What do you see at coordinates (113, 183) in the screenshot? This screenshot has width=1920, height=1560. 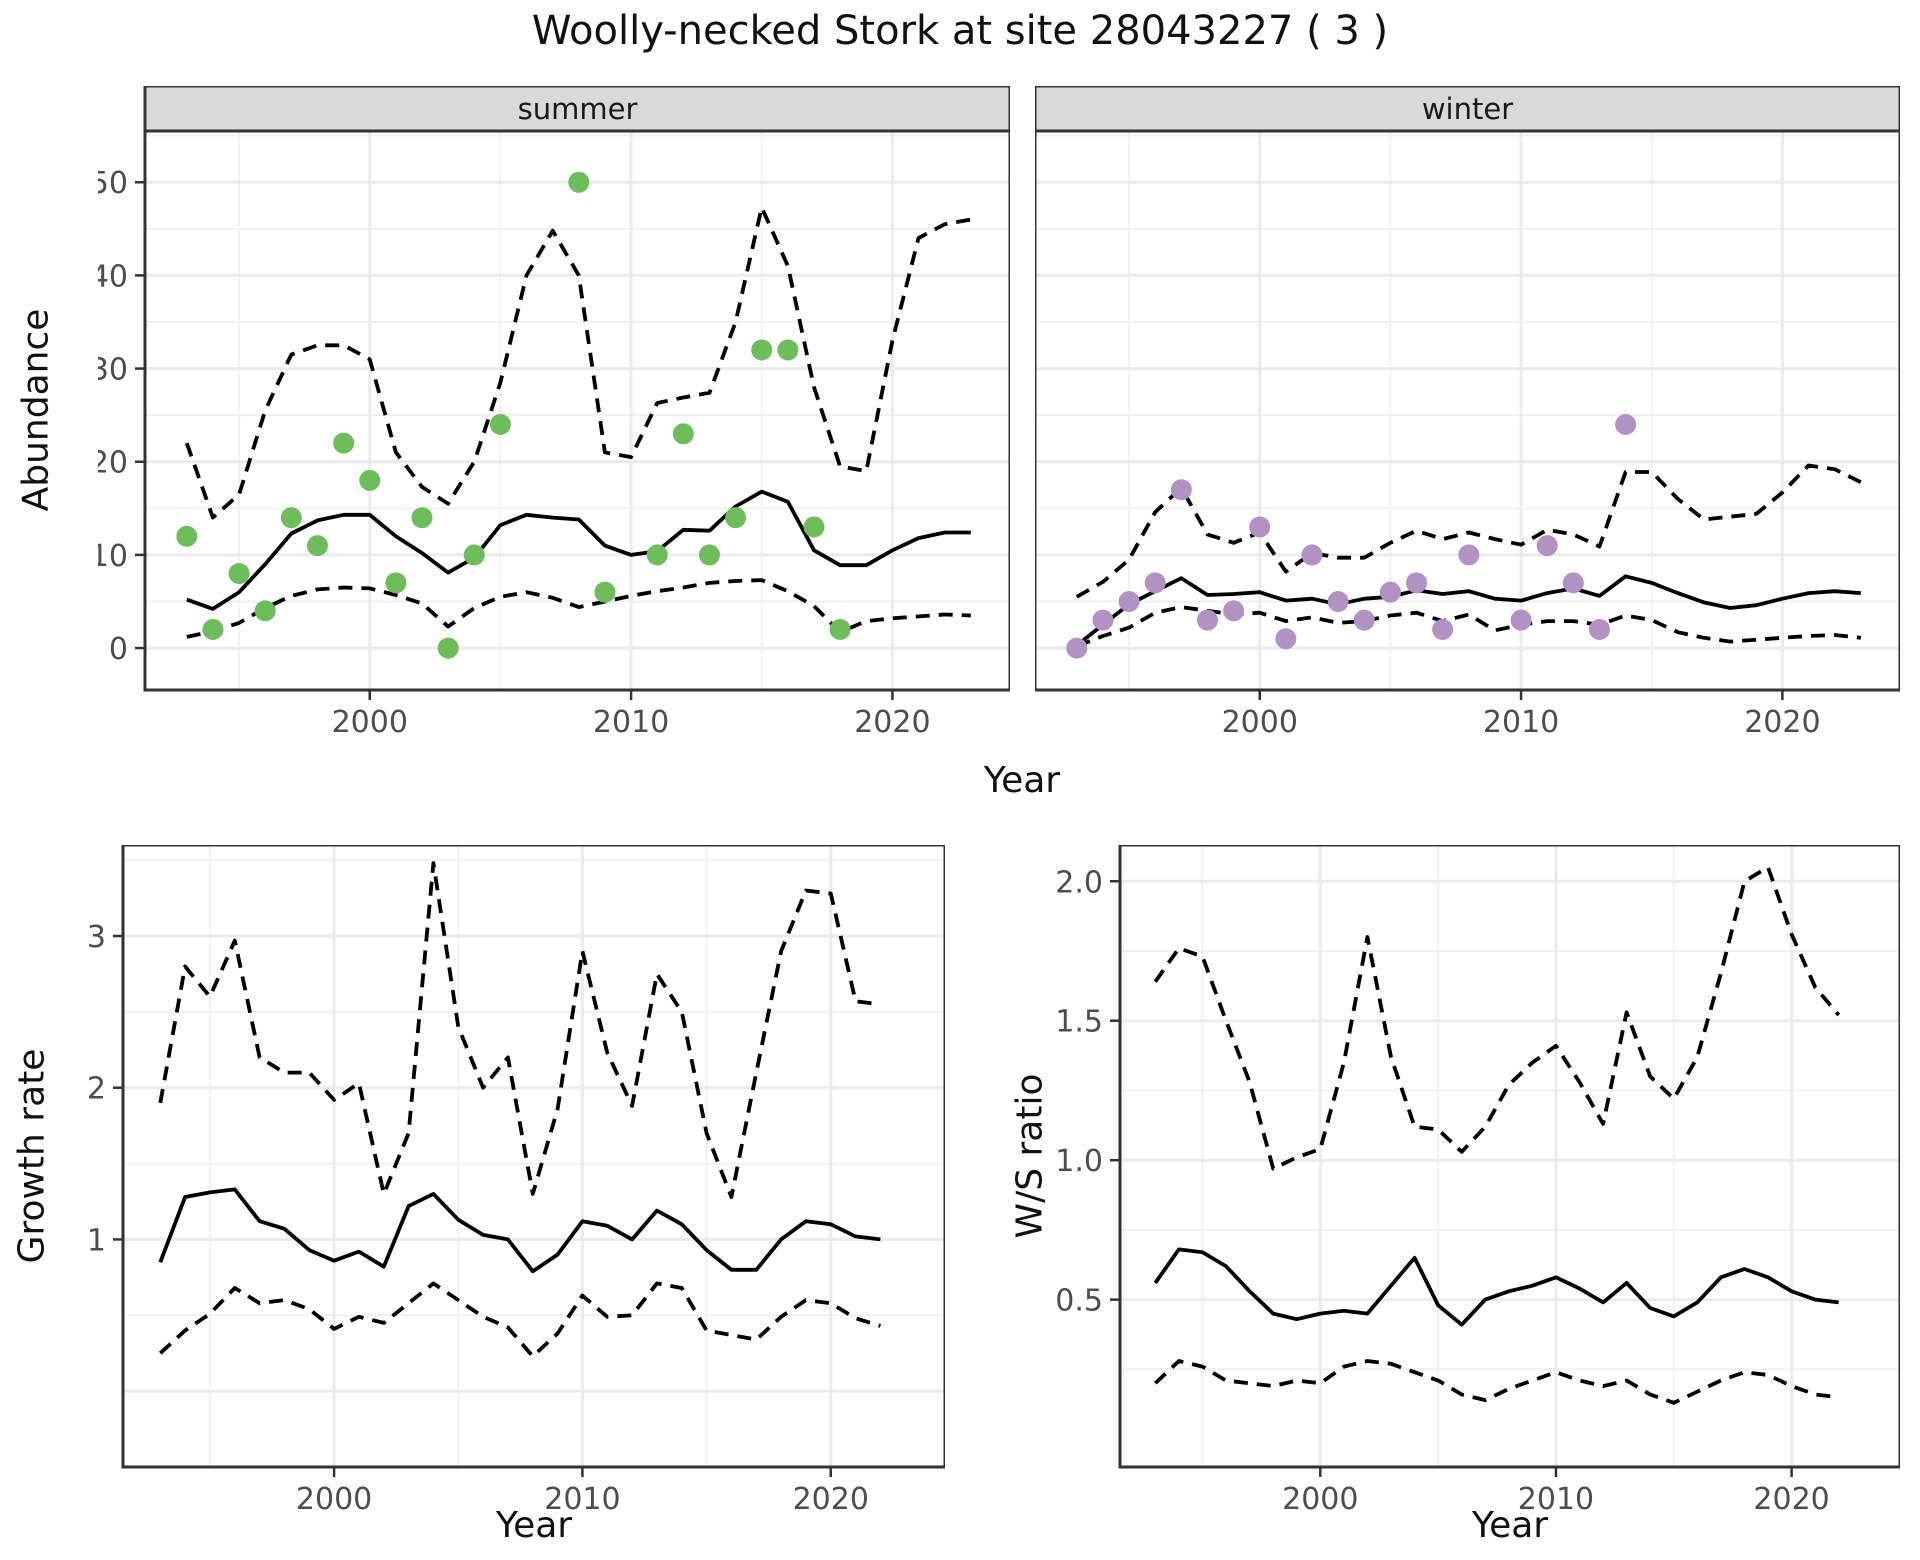 I see `svg-text: 50` at bounding box center [113, 183].